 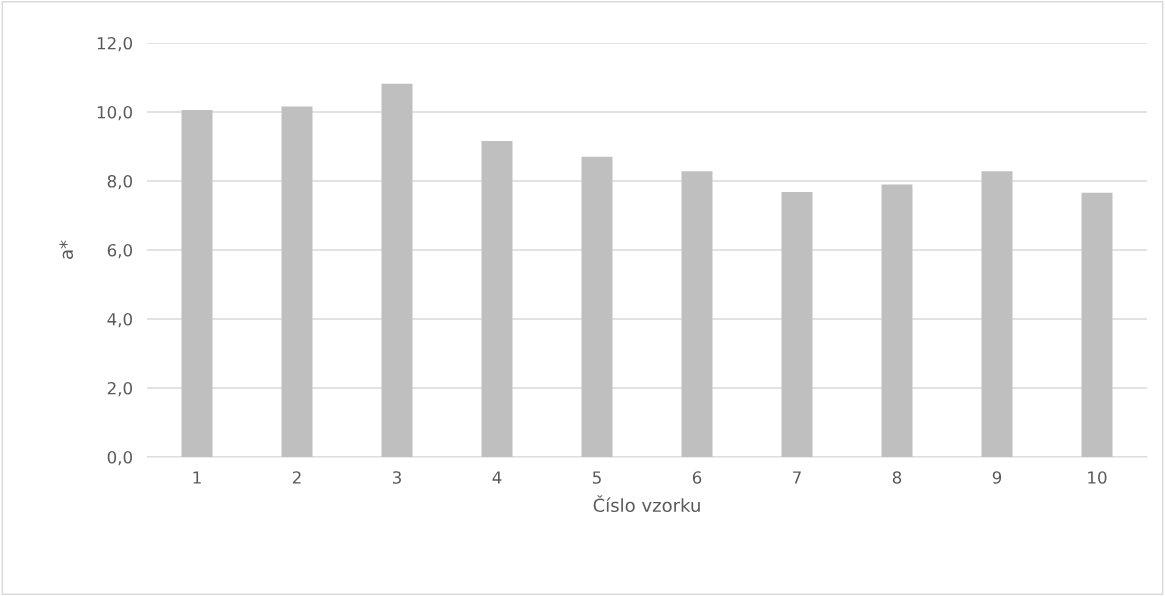 I want to click on y-tick-label: 12,0, so click(x=114, y=44).